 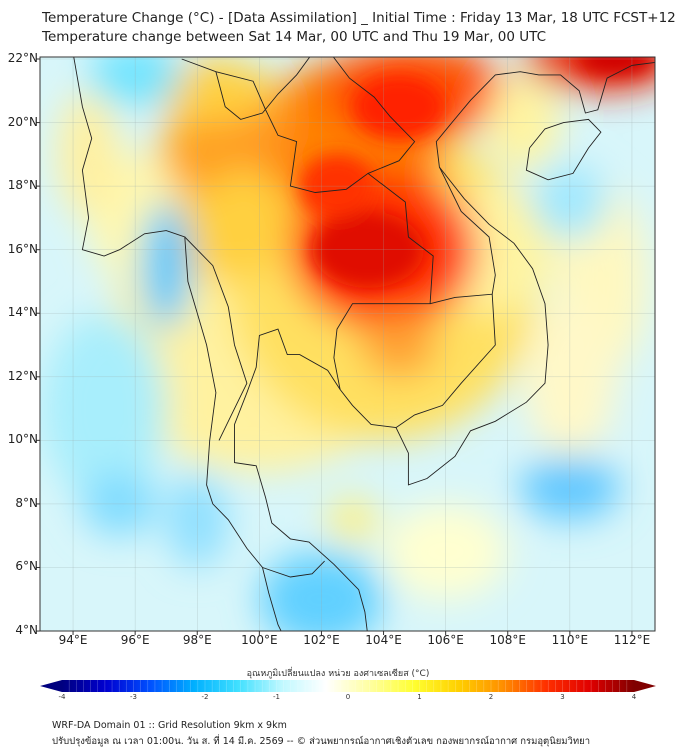 I want to click on lat-label: 18°N, so click(x=22, y=185).